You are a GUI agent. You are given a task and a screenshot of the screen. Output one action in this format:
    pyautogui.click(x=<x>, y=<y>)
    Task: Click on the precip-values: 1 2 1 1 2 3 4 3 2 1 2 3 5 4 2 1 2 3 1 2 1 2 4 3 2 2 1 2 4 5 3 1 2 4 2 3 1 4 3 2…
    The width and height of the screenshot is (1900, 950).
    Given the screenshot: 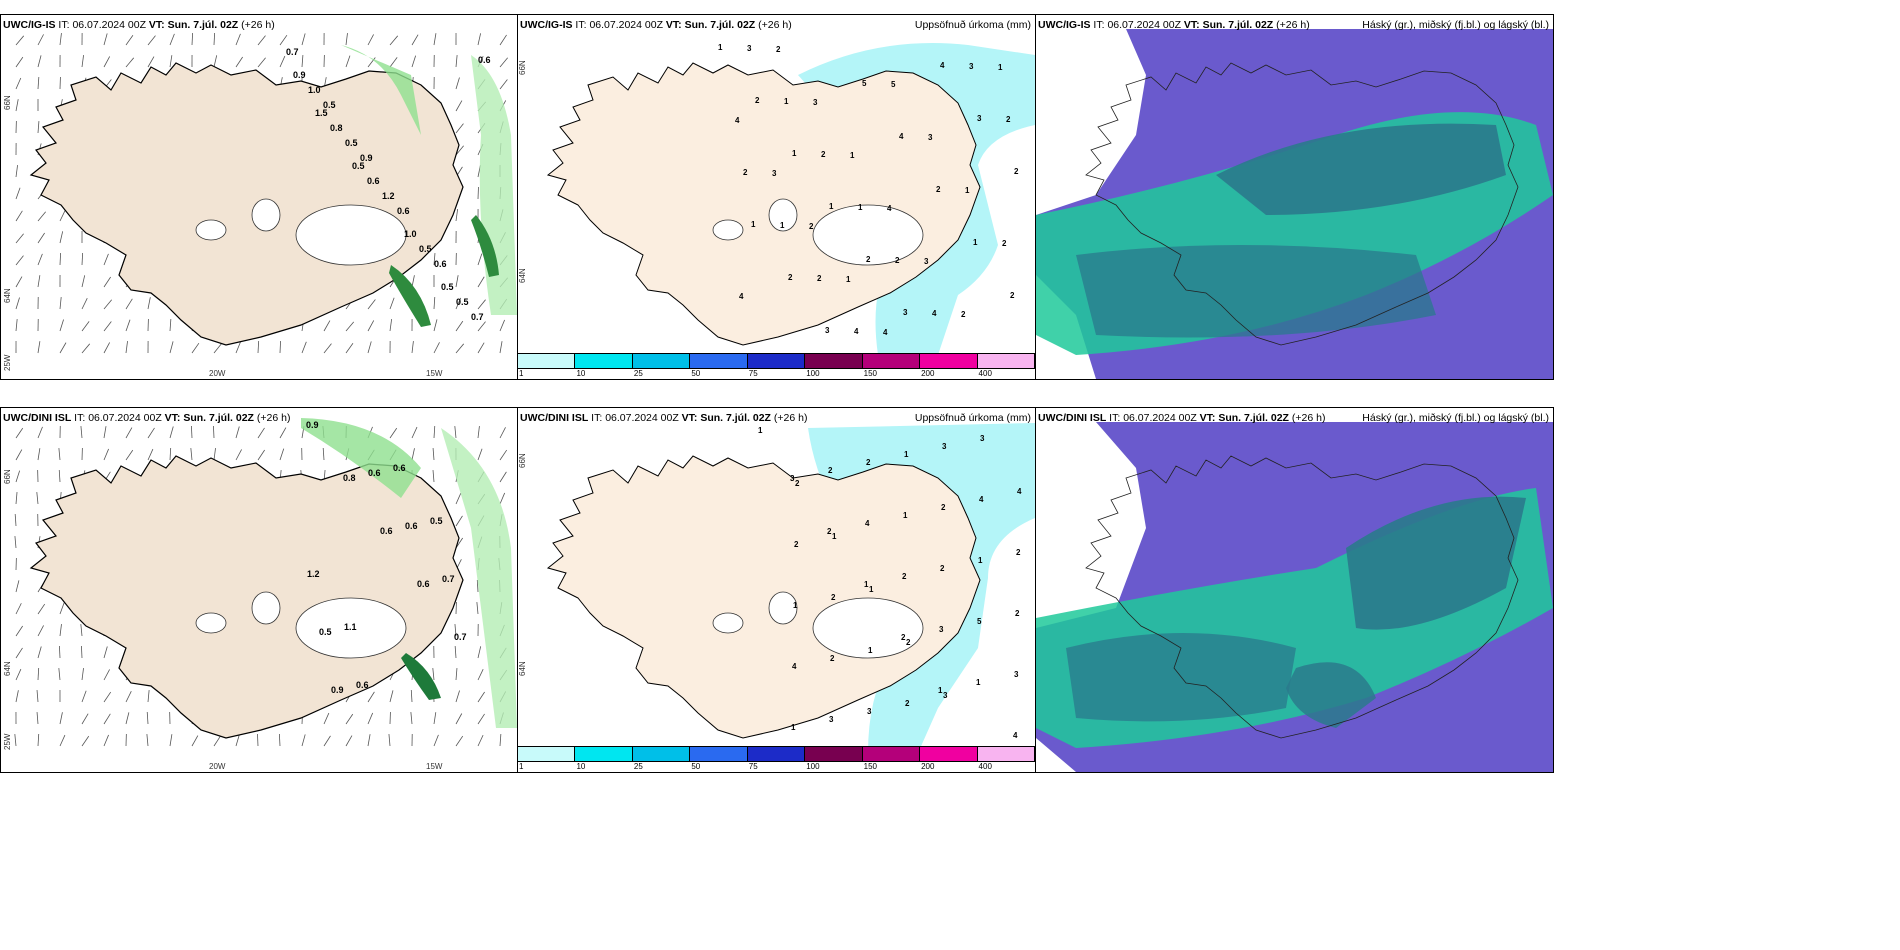 What is the action you would take?
    pyautogui.click(x=868, y=190)
    